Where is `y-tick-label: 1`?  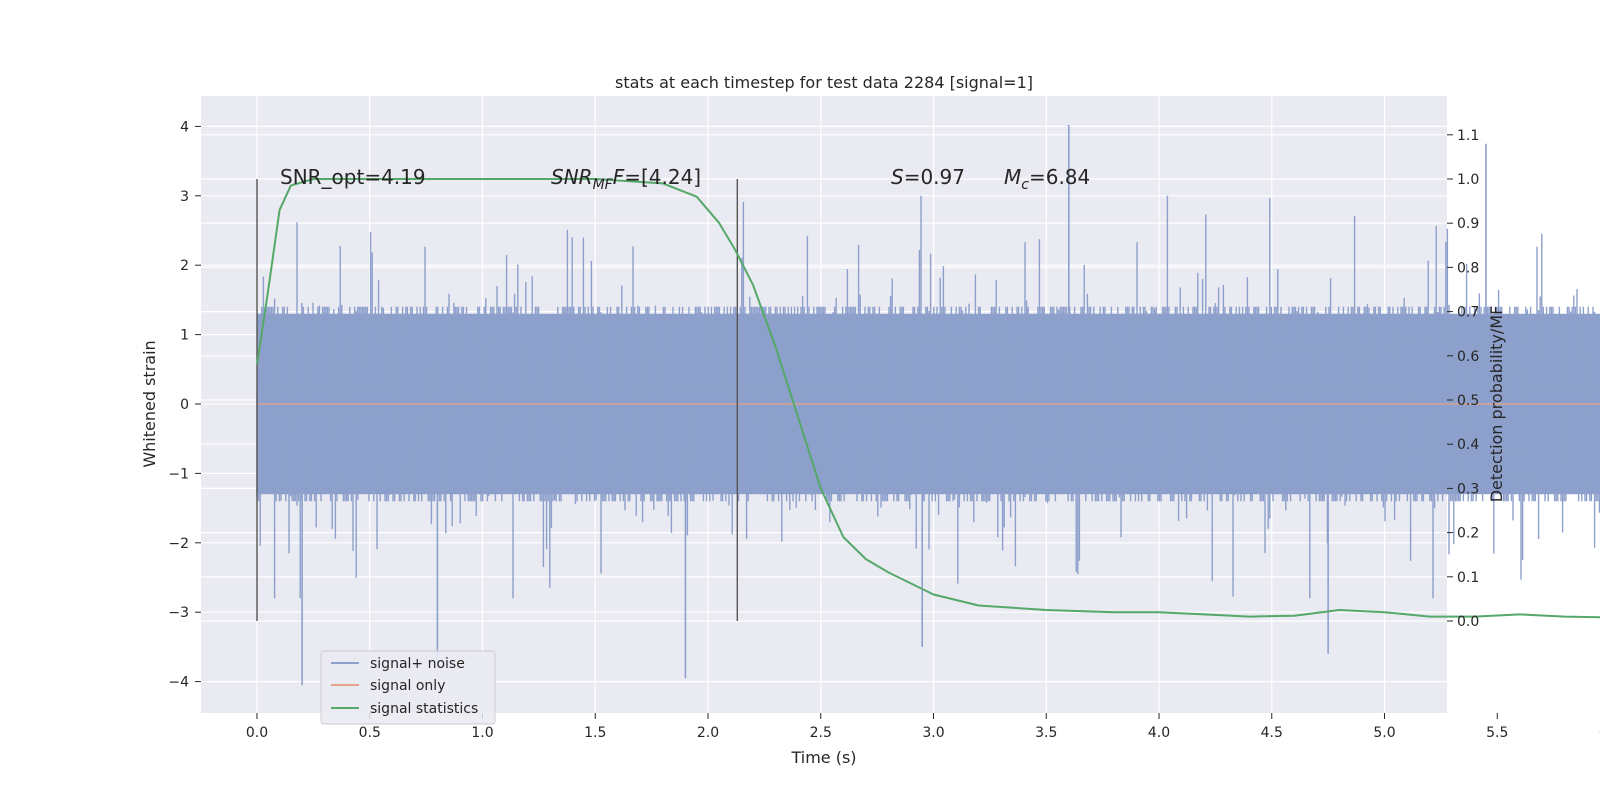
y-tick-label: 1 is located at coordinates (184, 336).